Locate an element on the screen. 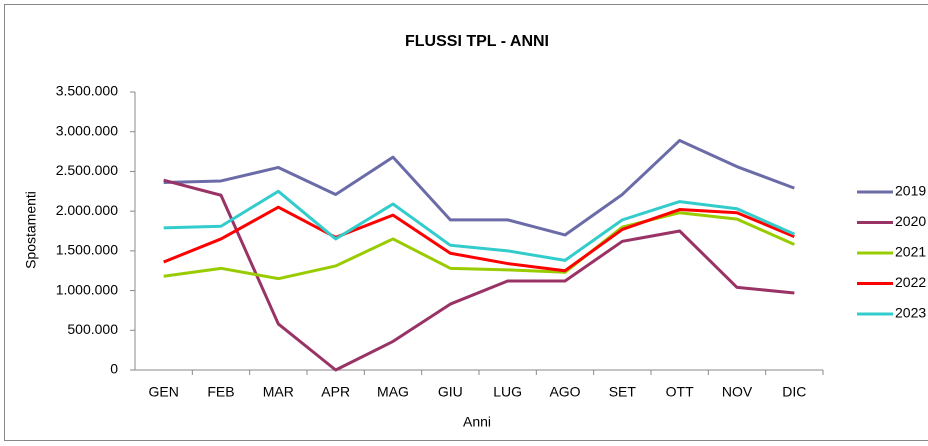 Image resolution: width=928 pixels, height=446 pixels. legend-label: 2019 is located at coordinates (910, 191).